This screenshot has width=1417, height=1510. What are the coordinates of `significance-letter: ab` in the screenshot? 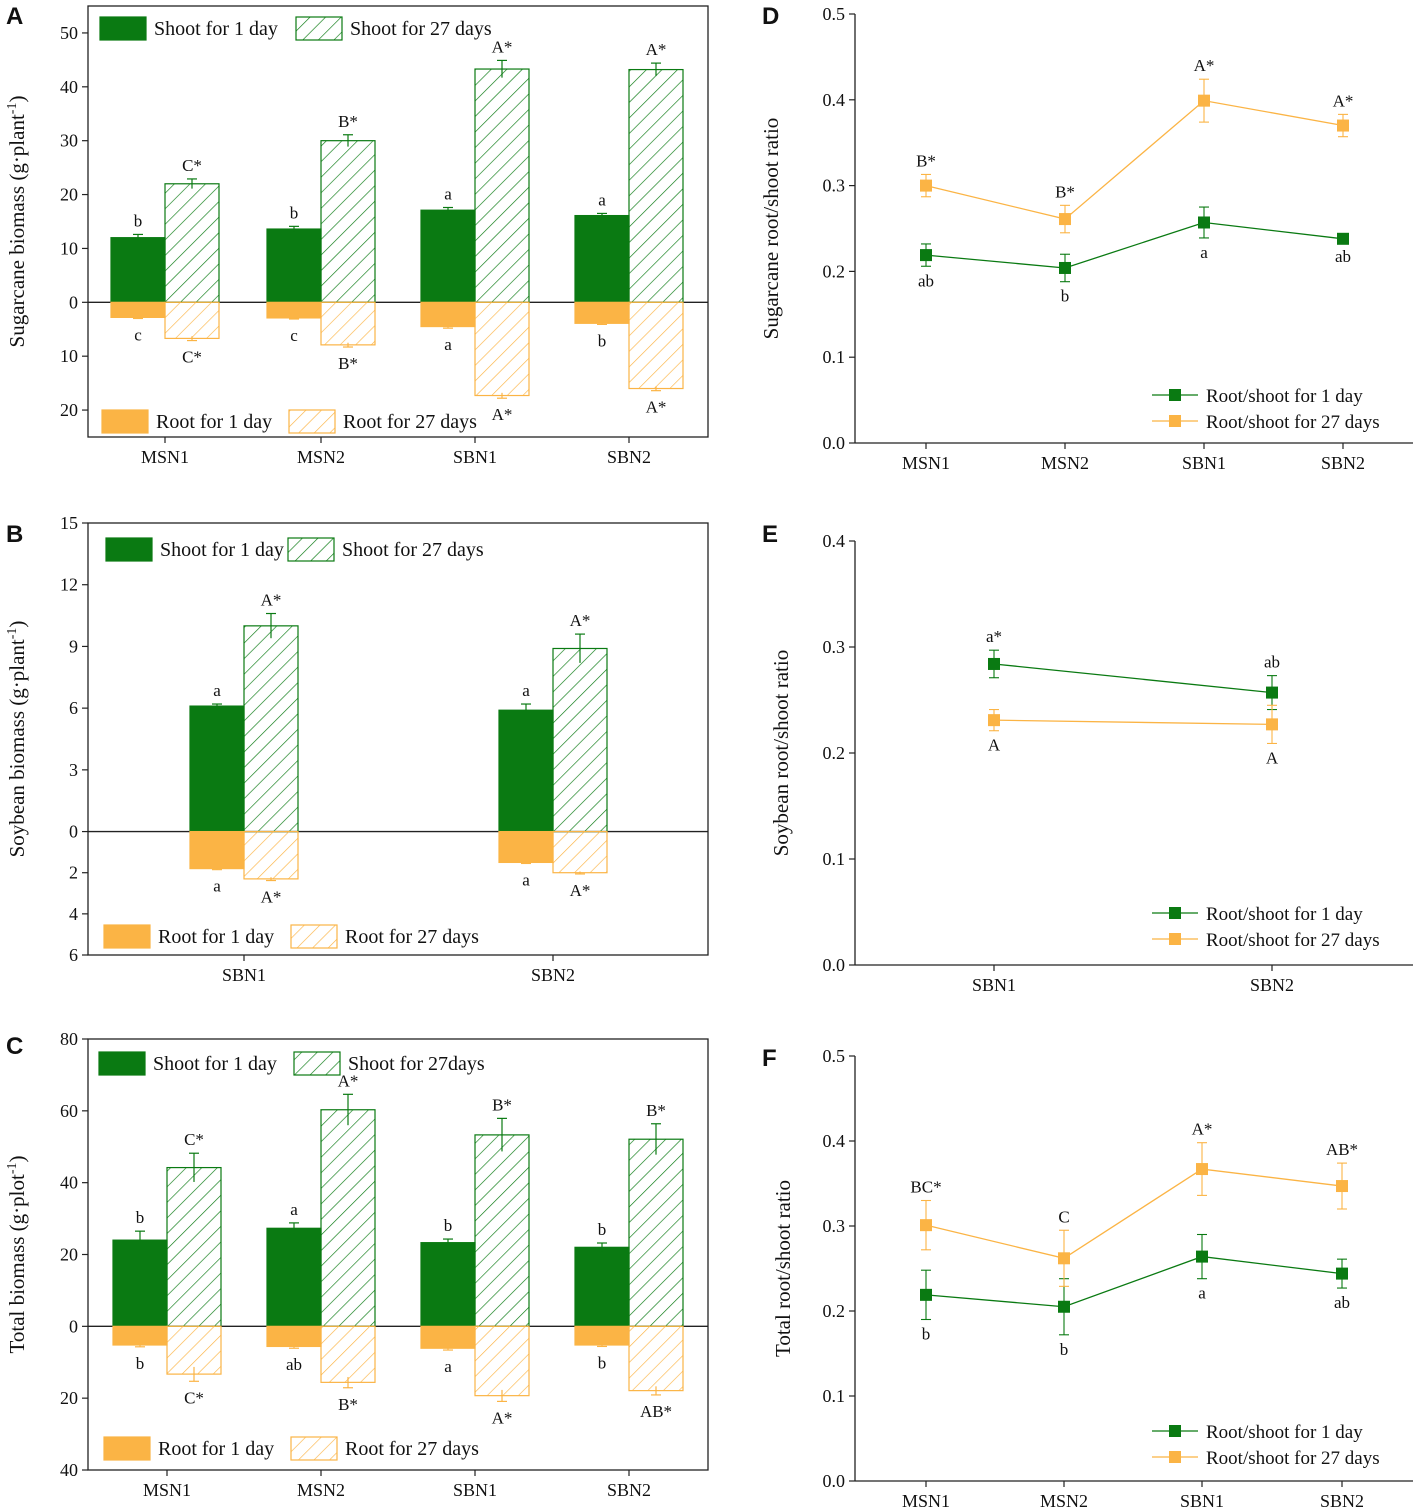 It's located at (1342, 1302).